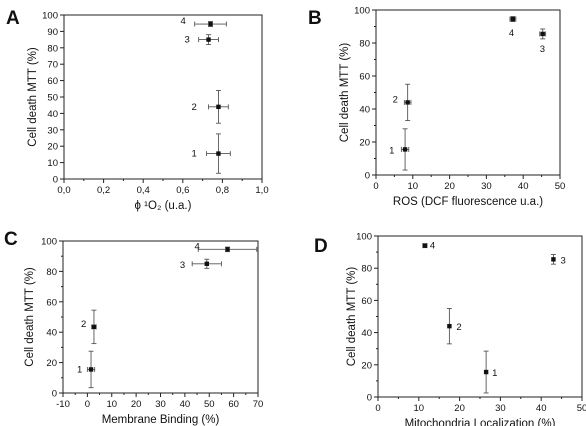 This screenshot has height=426, width=586. Describe the element at coordinates (161, 420) in the screenshot. I see `x-axis-label: Membrane Binding (%)` at that location.